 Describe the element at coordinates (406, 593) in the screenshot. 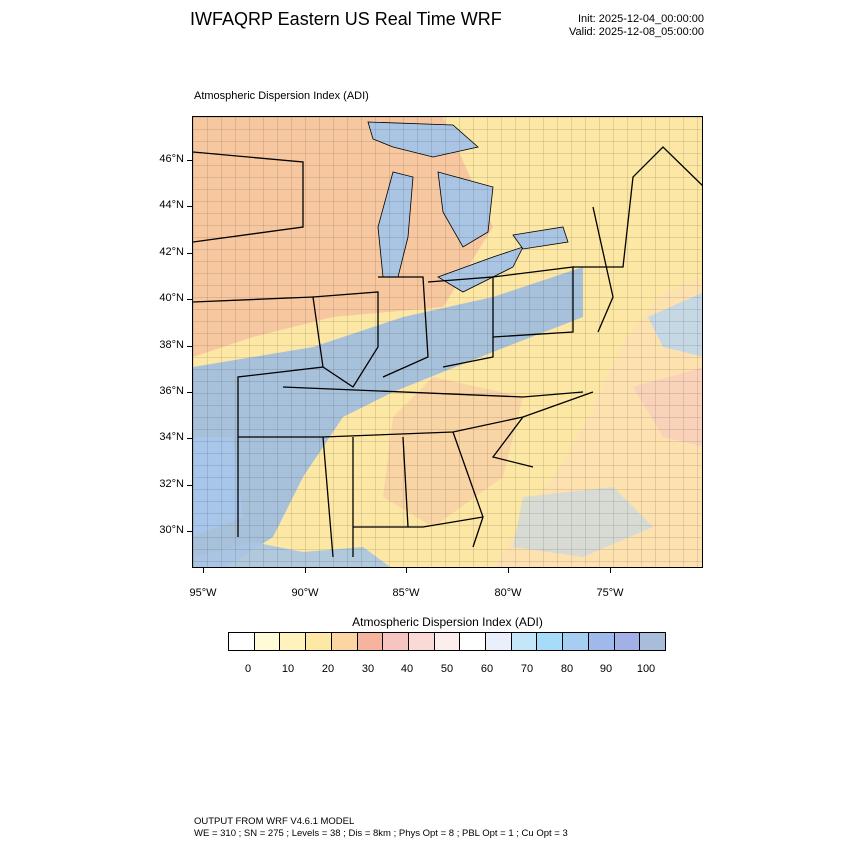

I see `lon-label-85w: 85°W` at that location.